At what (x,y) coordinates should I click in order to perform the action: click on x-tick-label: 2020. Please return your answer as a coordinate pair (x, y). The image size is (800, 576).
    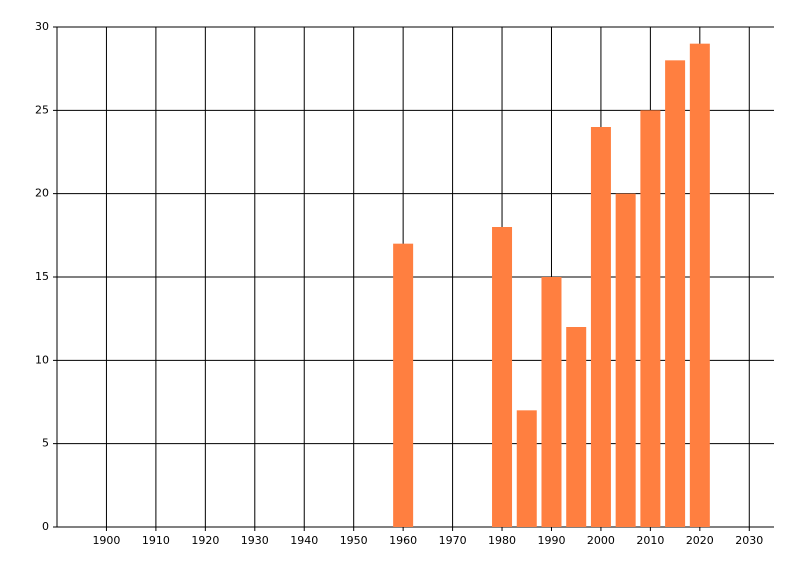
    Looking at the image, I should click on (700, 540).